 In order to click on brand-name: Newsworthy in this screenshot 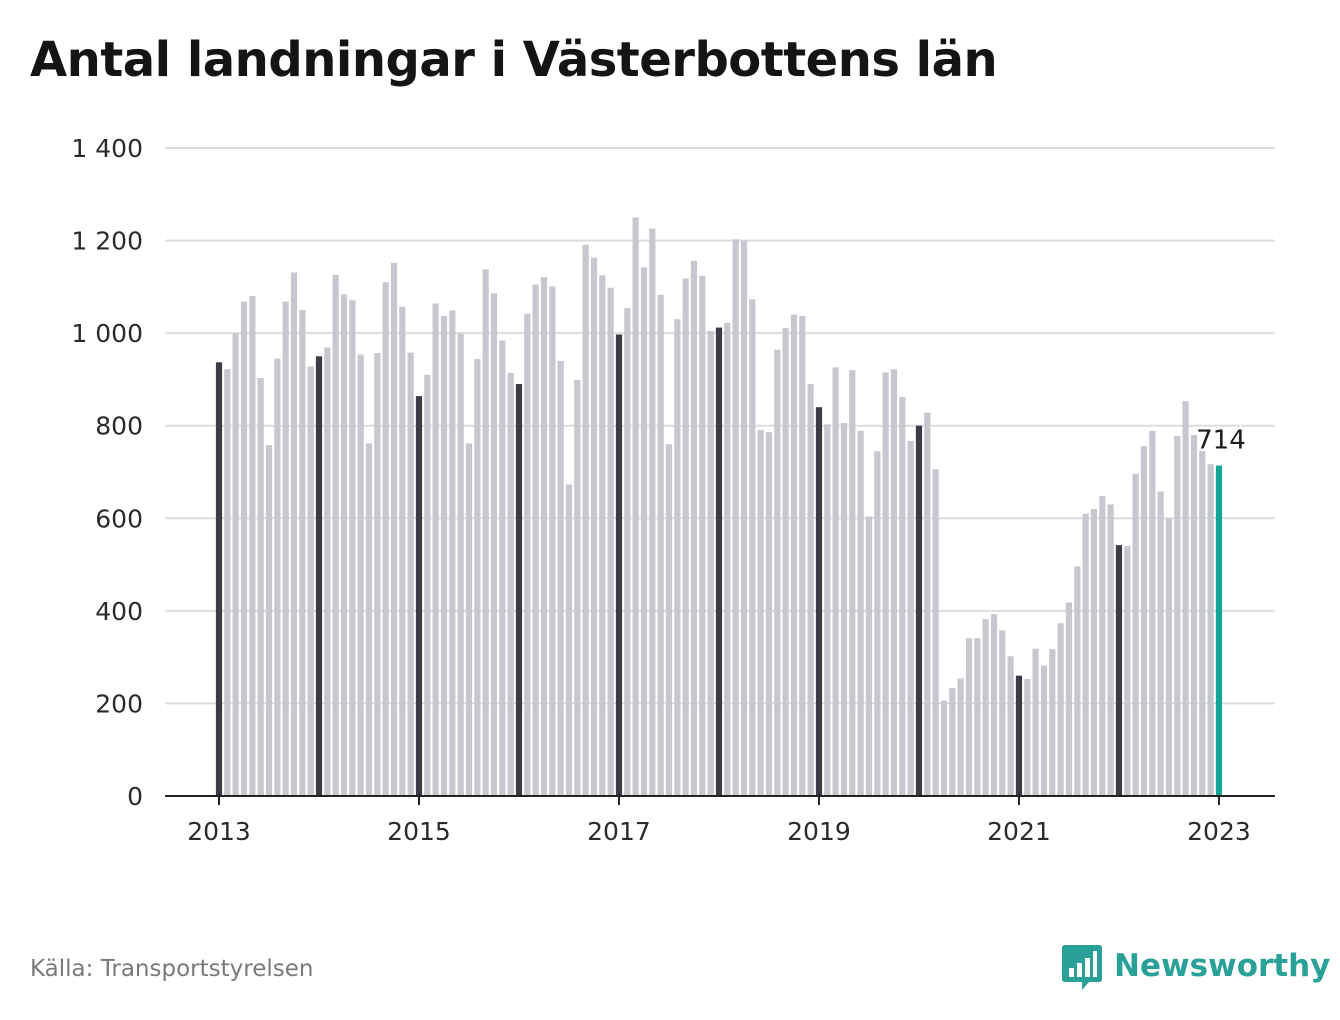, I will do `click(1222, 966)`.